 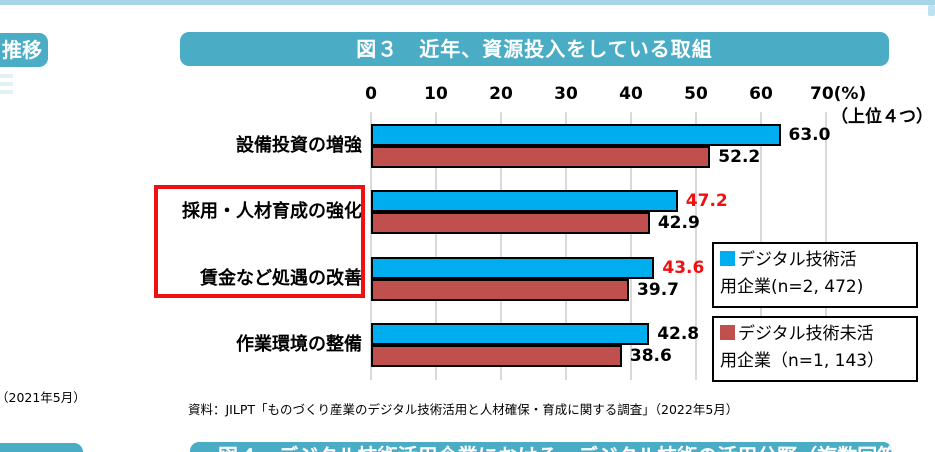 What do you see at coordinates (683, 268) in the screenshot?
I see `bar-value-label: 43.6` at bounding box center [683, 268].